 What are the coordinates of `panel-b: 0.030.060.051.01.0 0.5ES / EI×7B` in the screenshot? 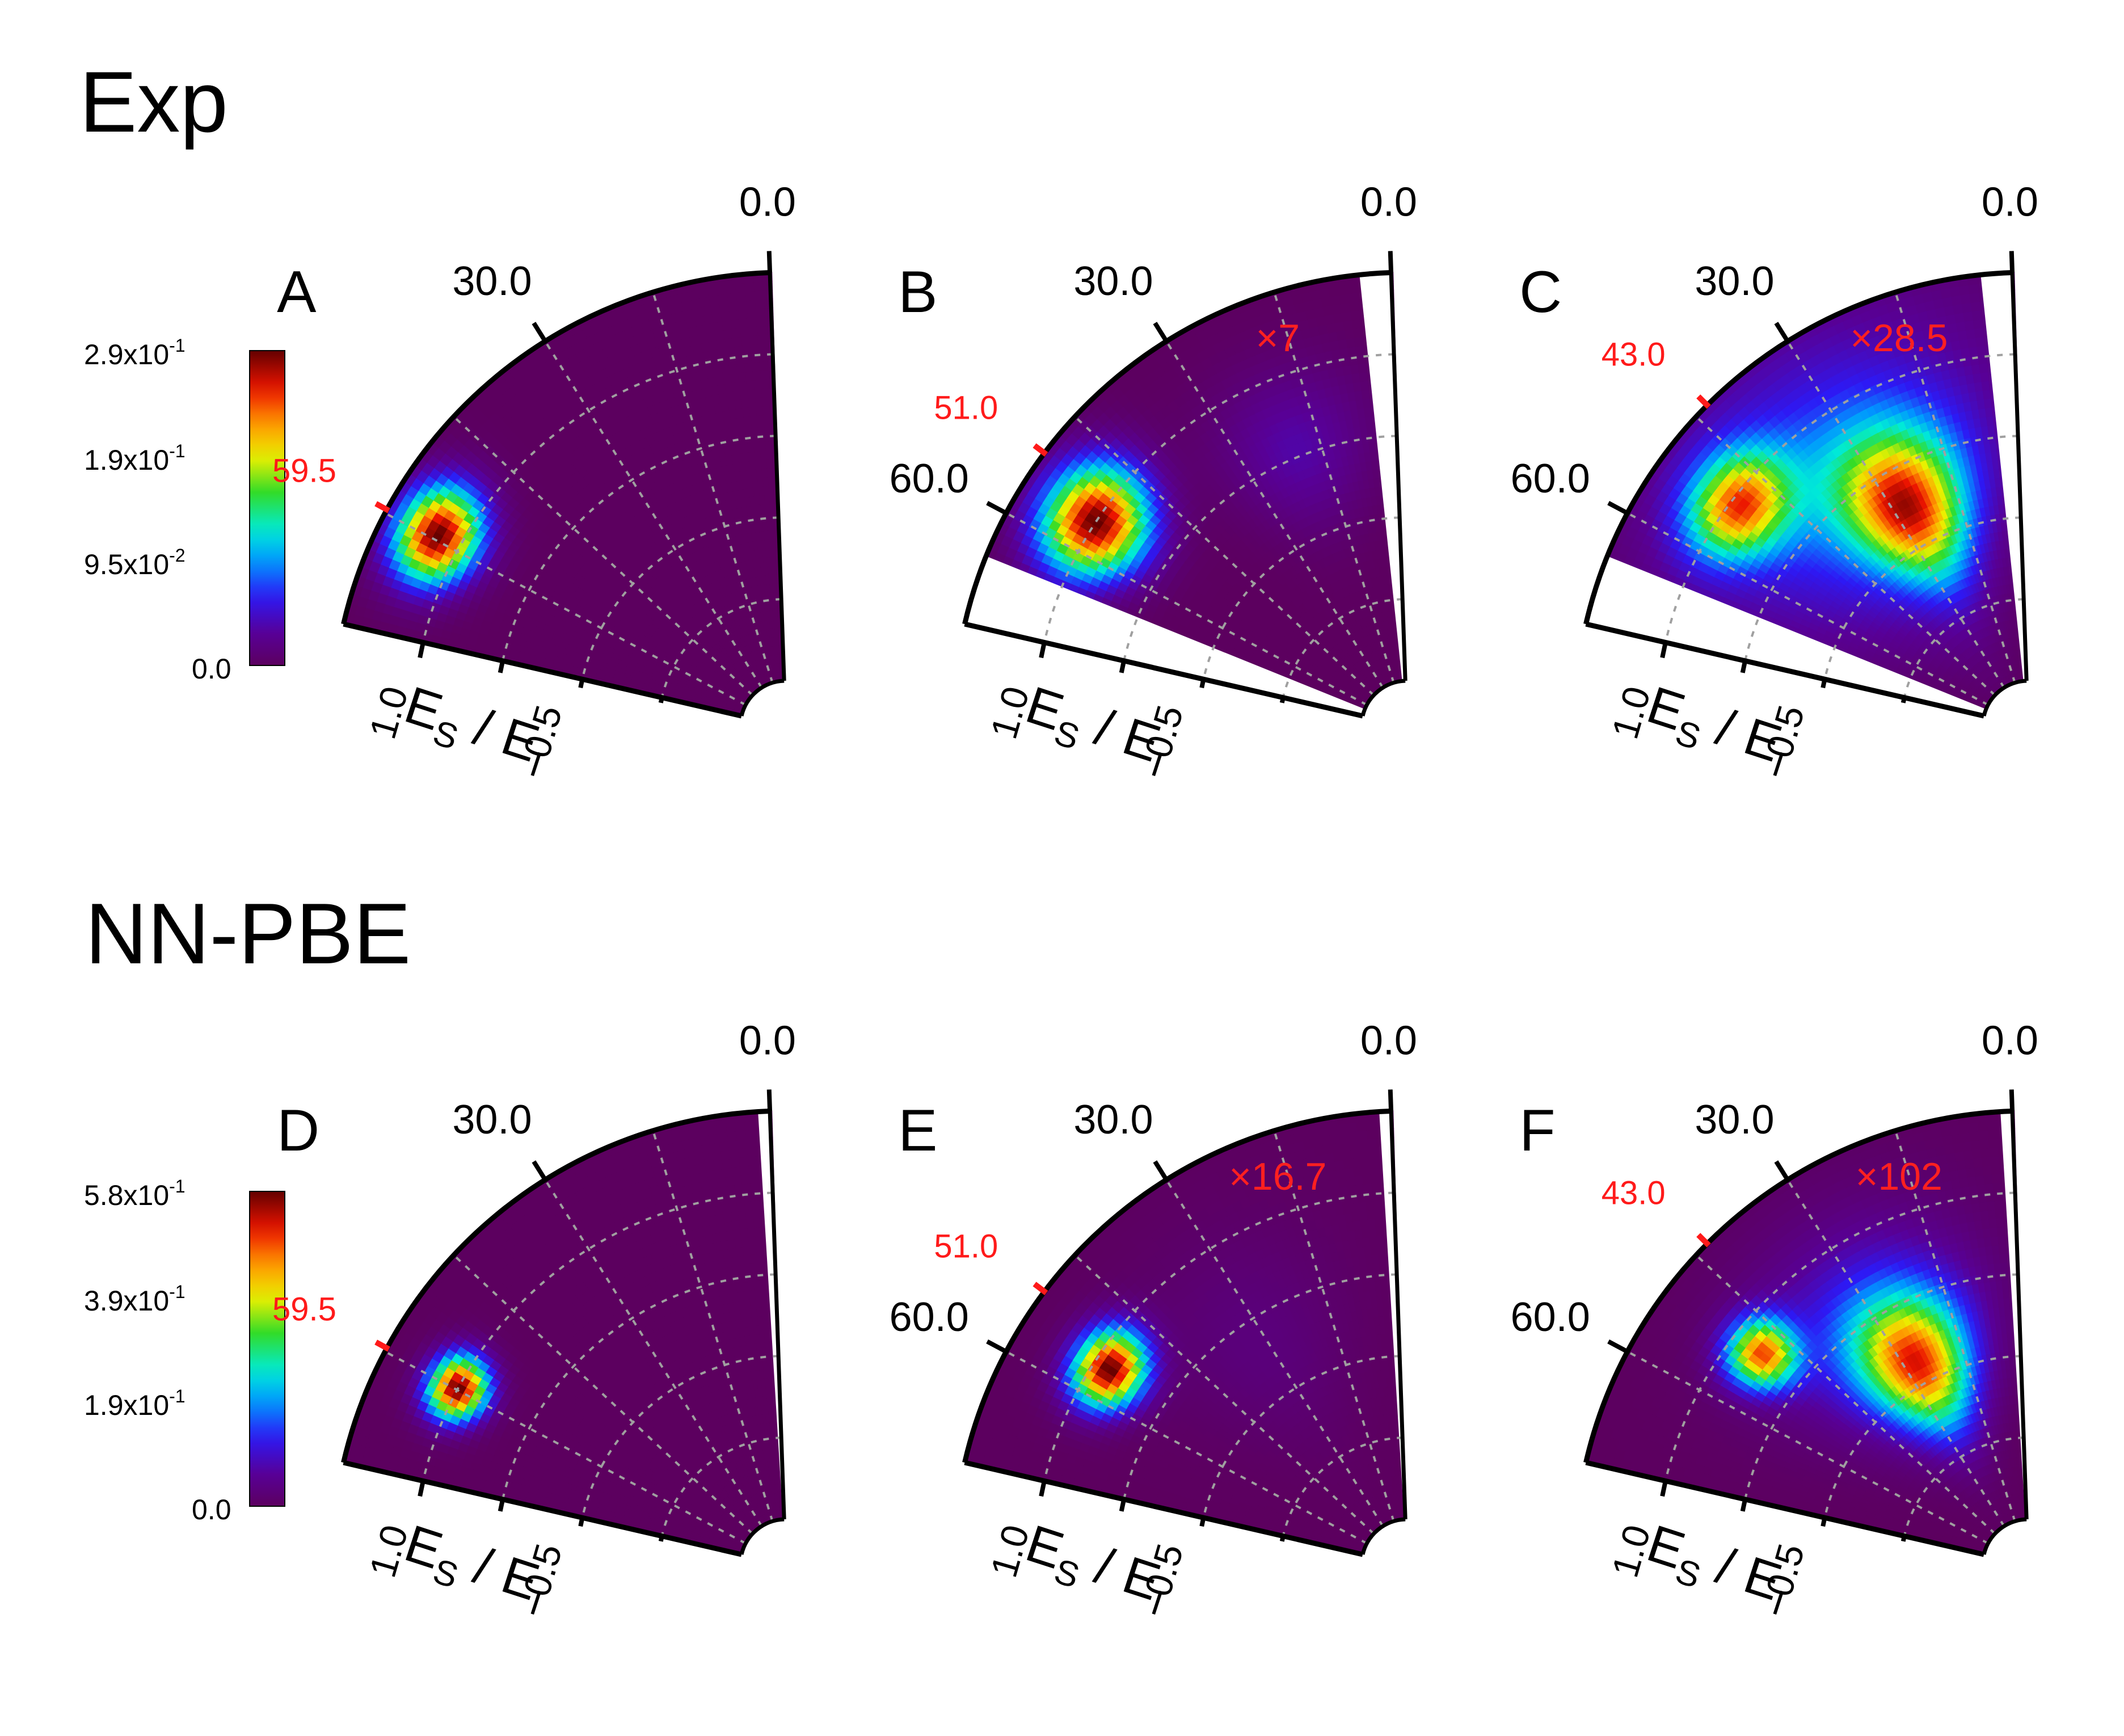 It's located at (1153, 482).